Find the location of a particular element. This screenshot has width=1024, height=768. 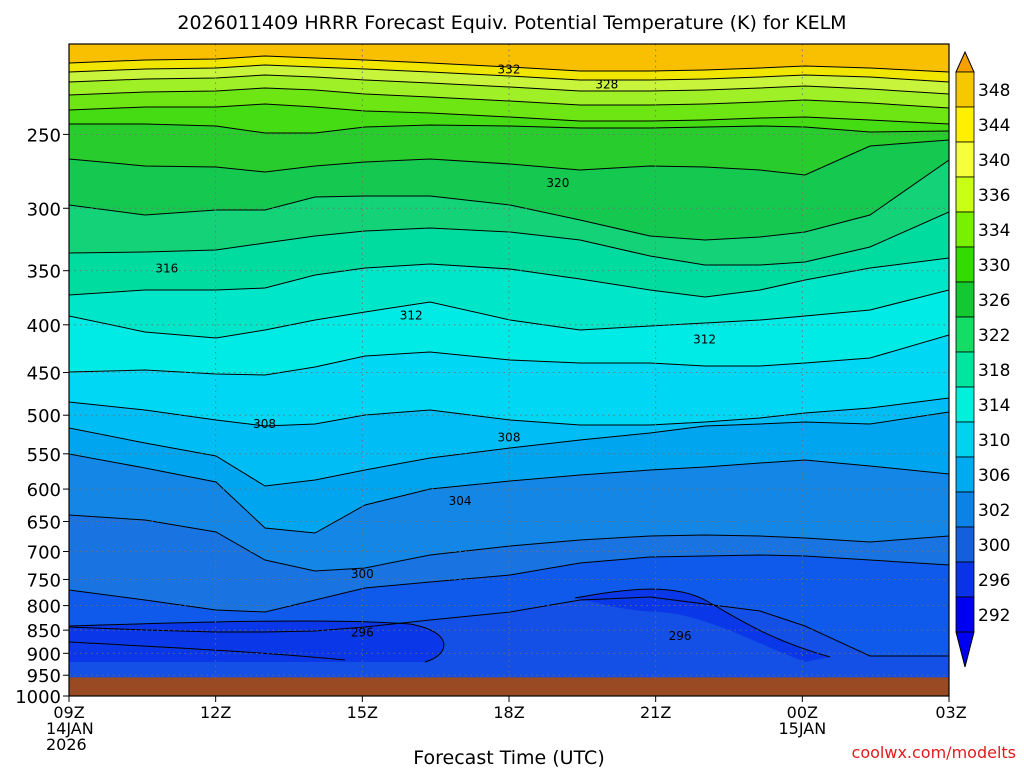

y-tick-label: 850 is located at coordinates (44, 631).